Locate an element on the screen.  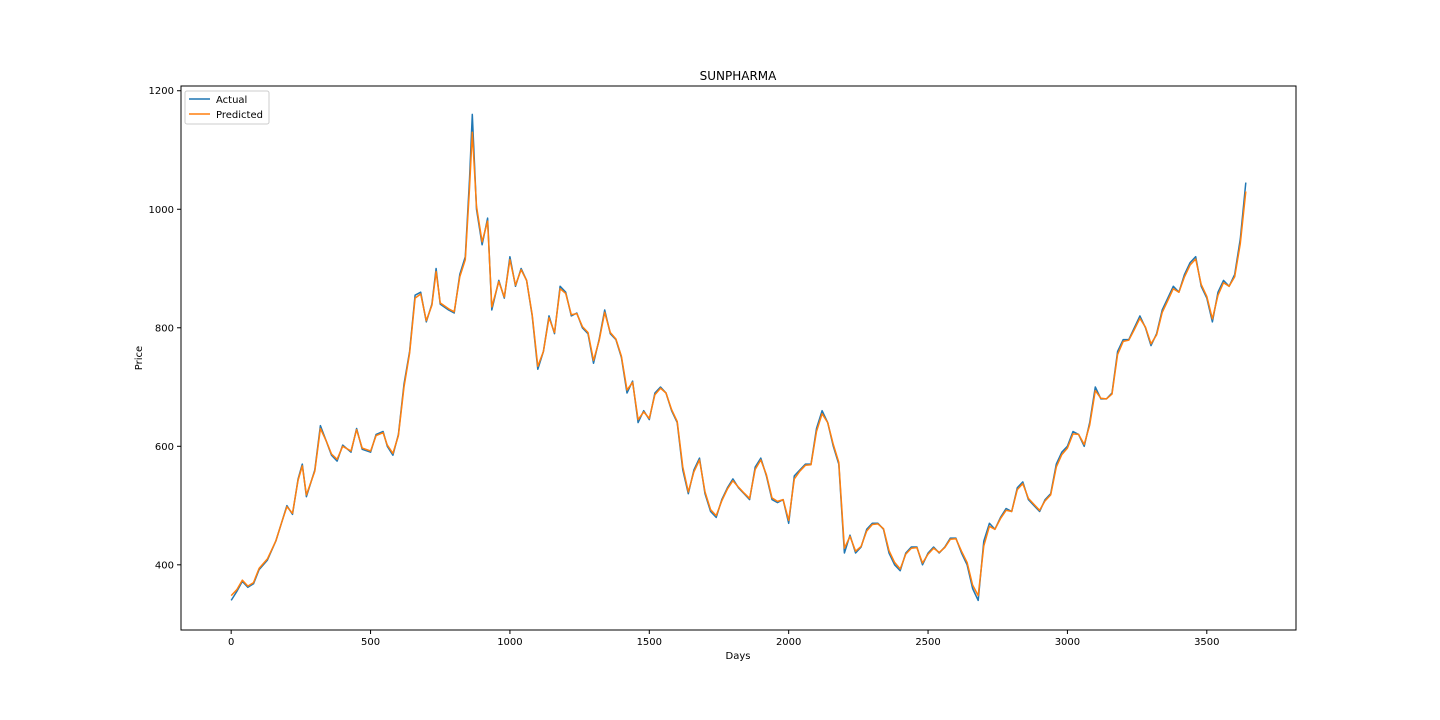
y-axis: 400 600 800 1000 1200 is located at coordinates (165, 328).